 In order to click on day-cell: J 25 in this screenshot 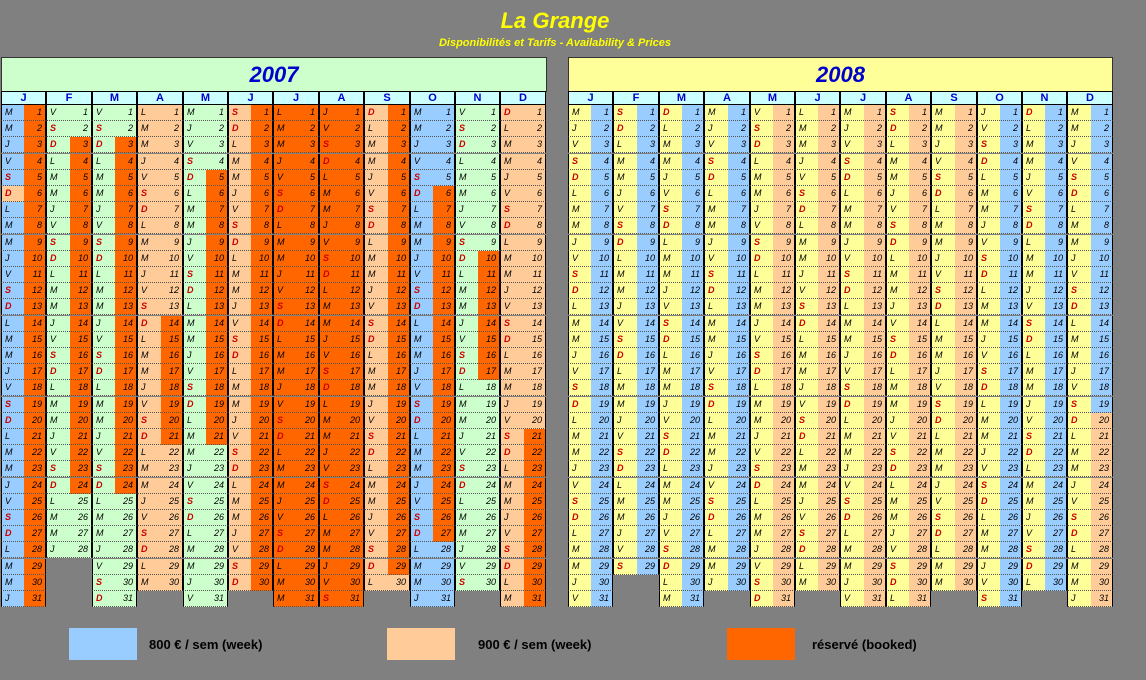, I will do `click(817, 502)`.